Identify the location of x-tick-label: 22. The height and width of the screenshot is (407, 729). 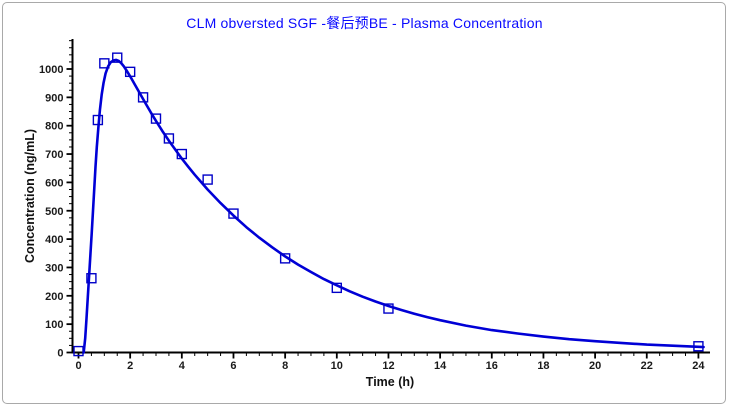
(647, 366).